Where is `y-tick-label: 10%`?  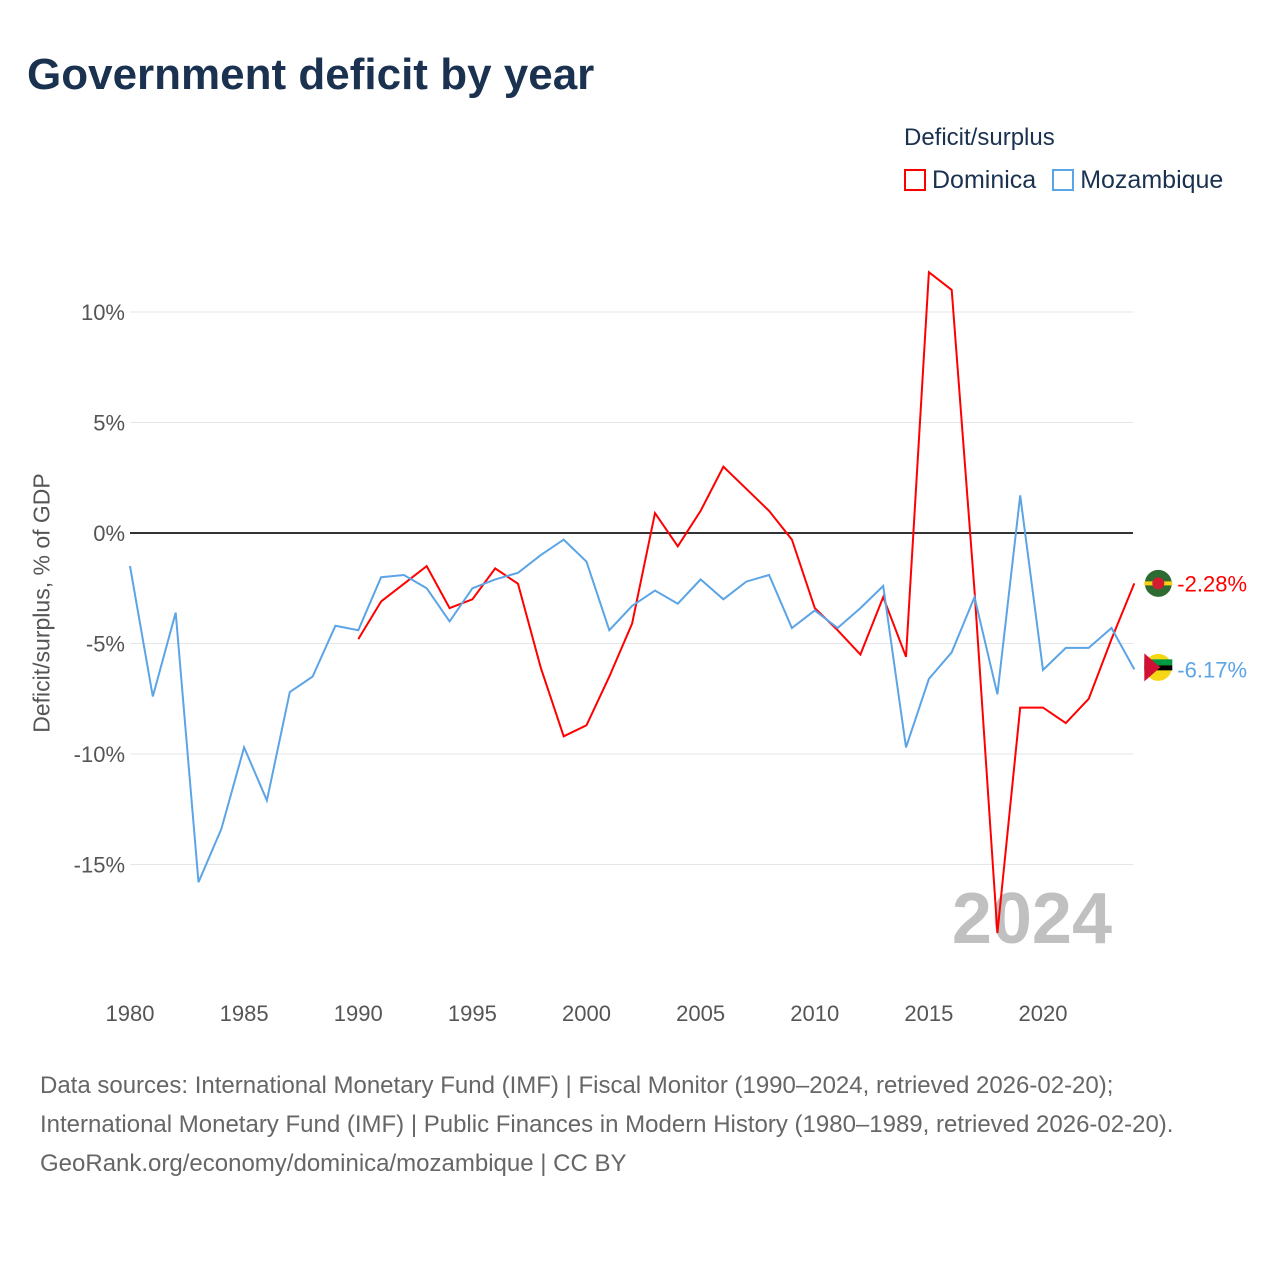
y-tick-label: 10% is located at coordinates (103, 312).